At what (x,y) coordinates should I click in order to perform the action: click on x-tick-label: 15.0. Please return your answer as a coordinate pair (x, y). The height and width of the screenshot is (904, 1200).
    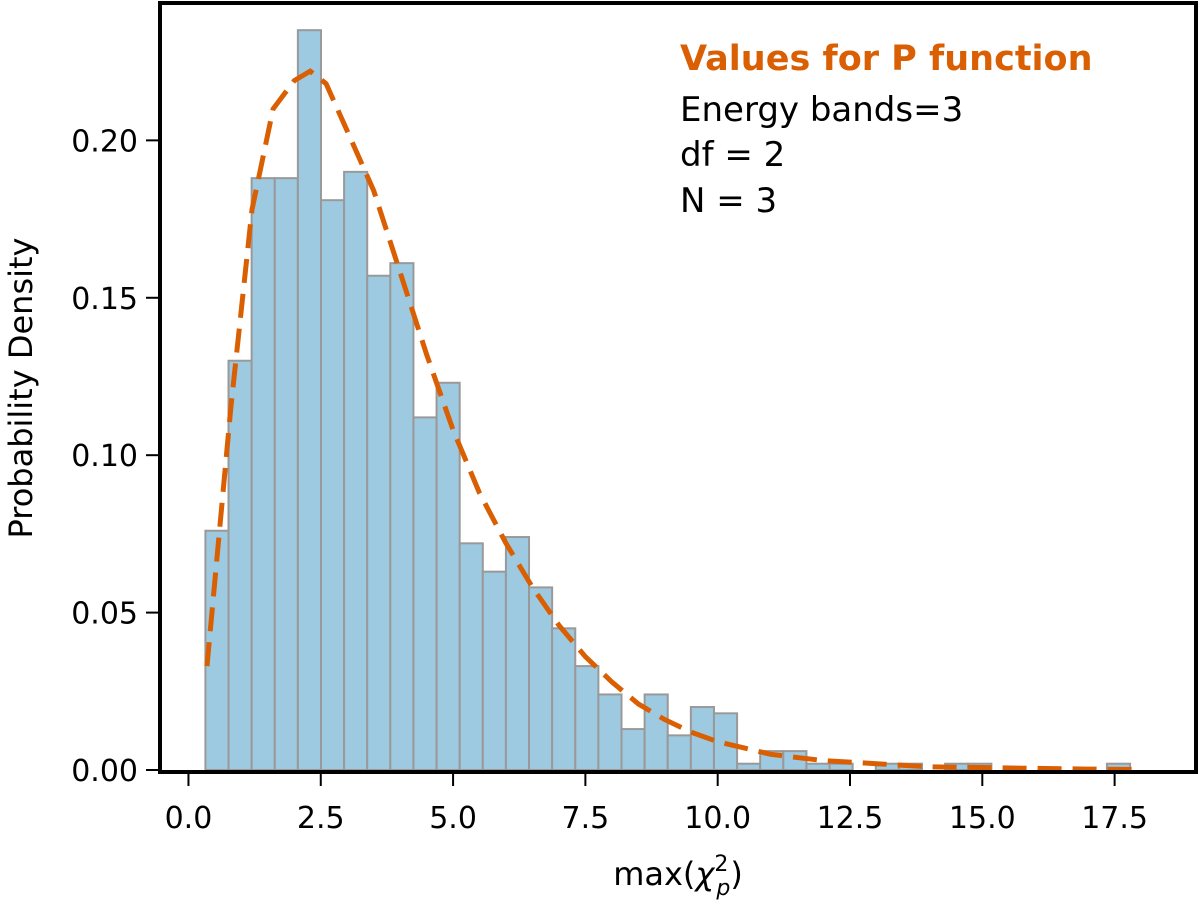
    Looking at the image, I should click on (982, 818).